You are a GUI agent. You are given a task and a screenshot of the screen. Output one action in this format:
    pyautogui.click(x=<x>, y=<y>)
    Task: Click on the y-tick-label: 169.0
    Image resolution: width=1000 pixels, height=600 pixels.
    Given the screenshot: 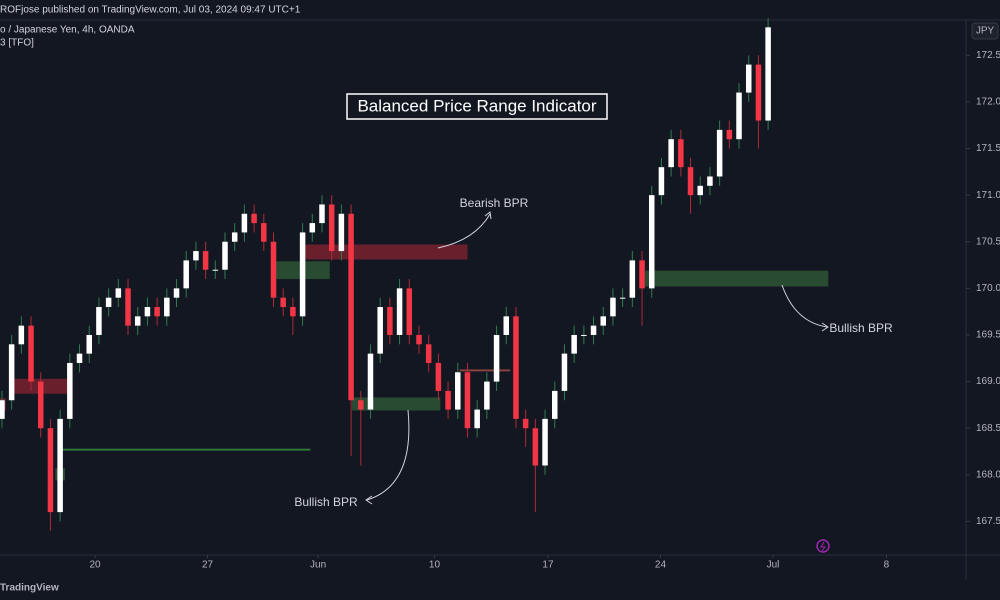 What is the action you would take?
    pyautogui.click(x=988, y=381)
    